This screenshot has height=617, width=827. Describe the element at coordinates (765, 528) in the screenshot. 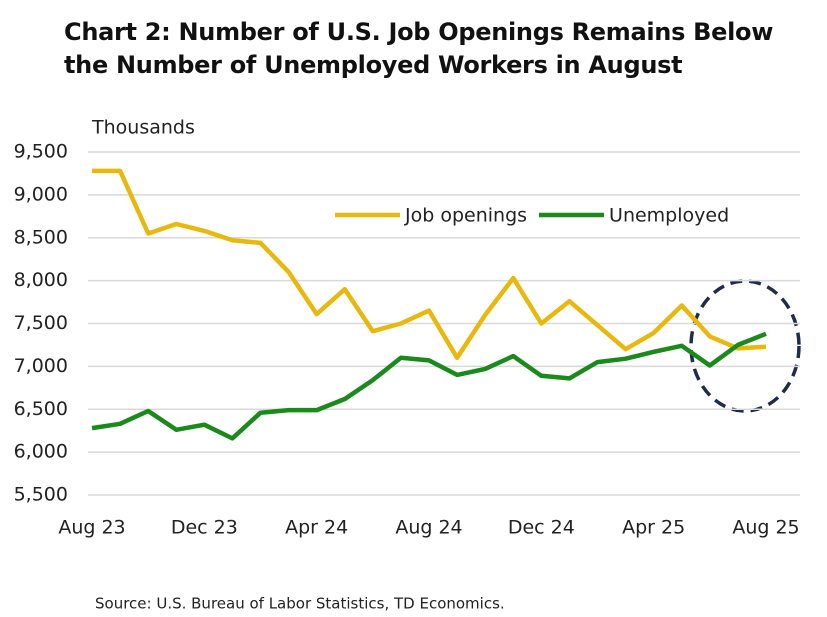

I see `x-tick-label: Aug 25` at that location.